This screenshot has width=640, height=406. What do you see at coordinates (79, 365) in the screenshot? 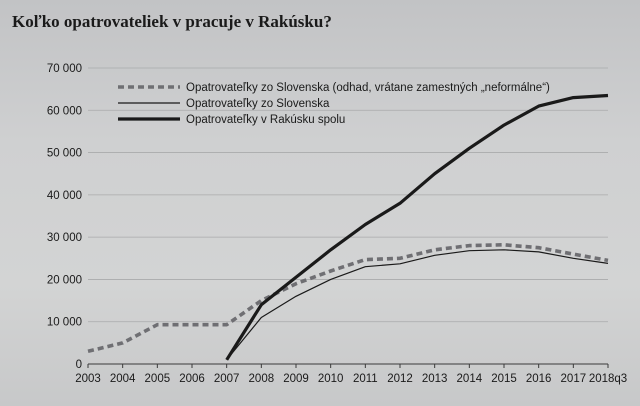
I see `y-tick-label: 0` at bounding box center [79, 365].